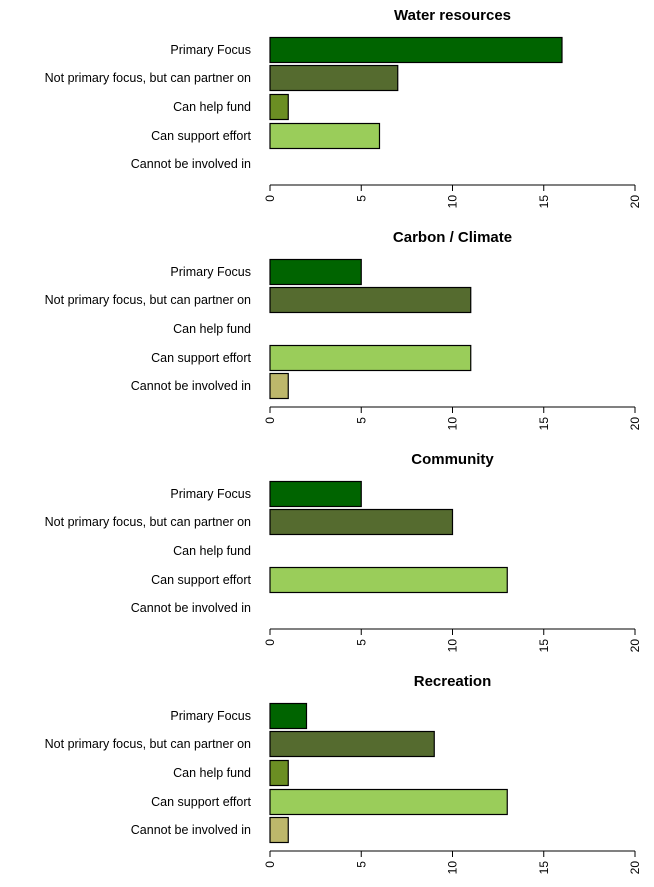 The width and height of the screenshot is (654, 887). I want to click on chart-title: Water resources, so click(452, 15).